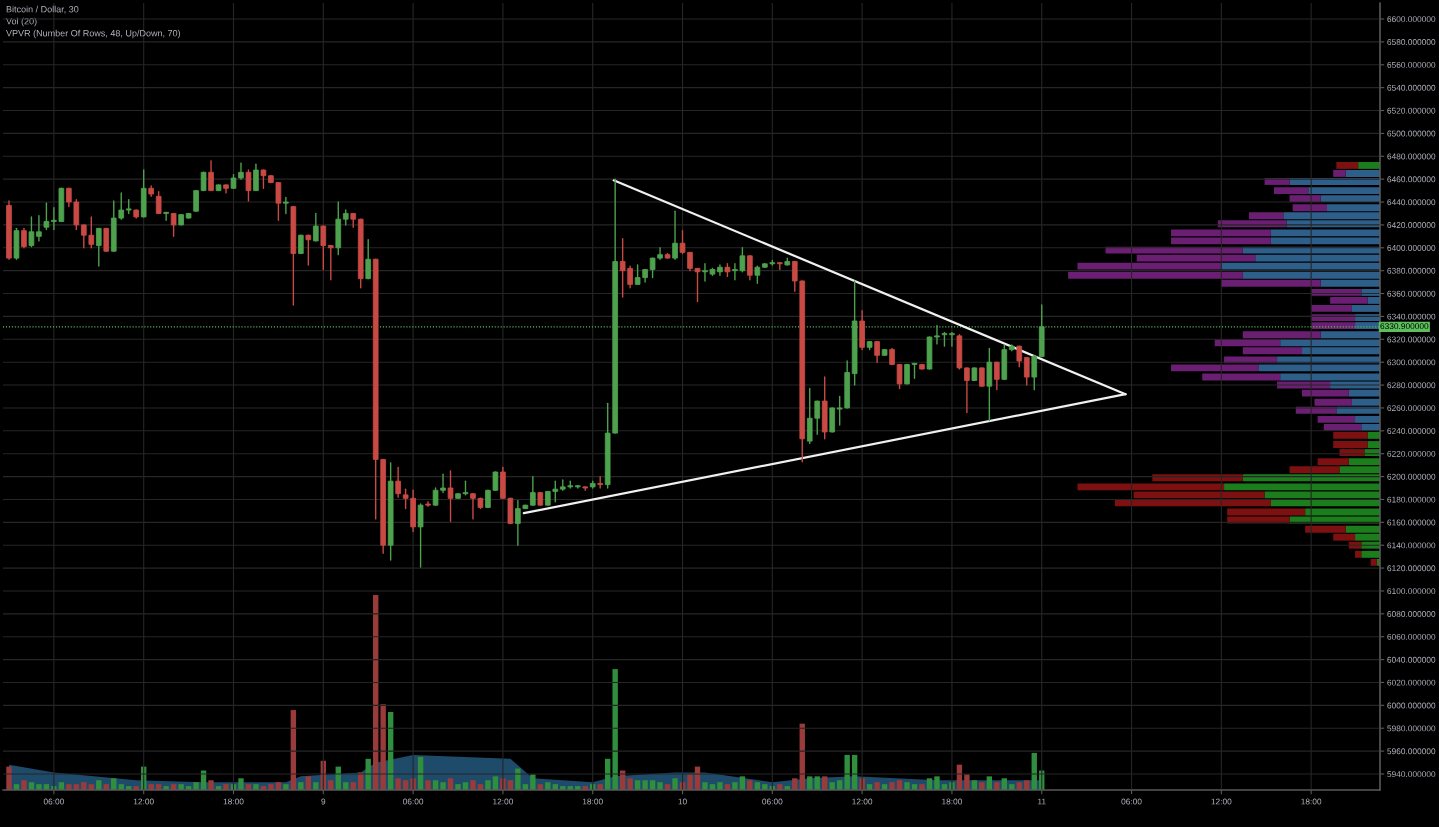 This screenshot has height=827, width=1439. I want to click on y-tick-label: 6040.000000, so click(1411, 659).